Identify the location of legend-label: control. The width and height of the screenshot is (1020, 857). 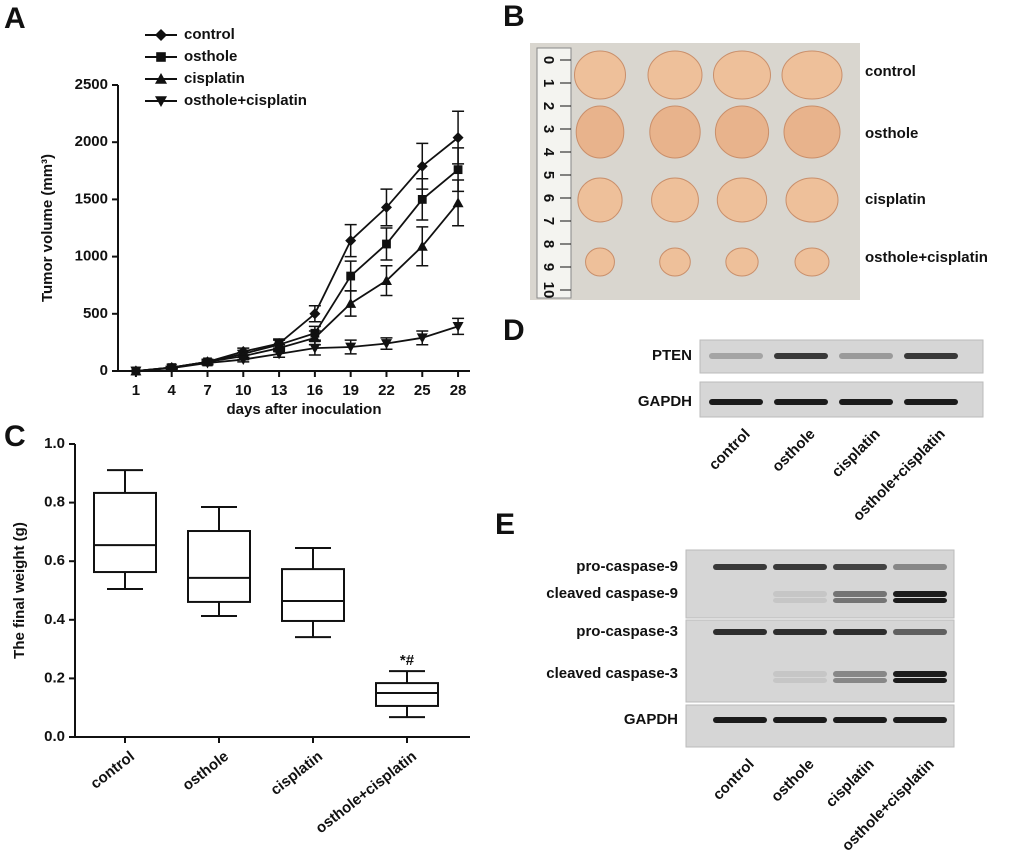
(209, 34).